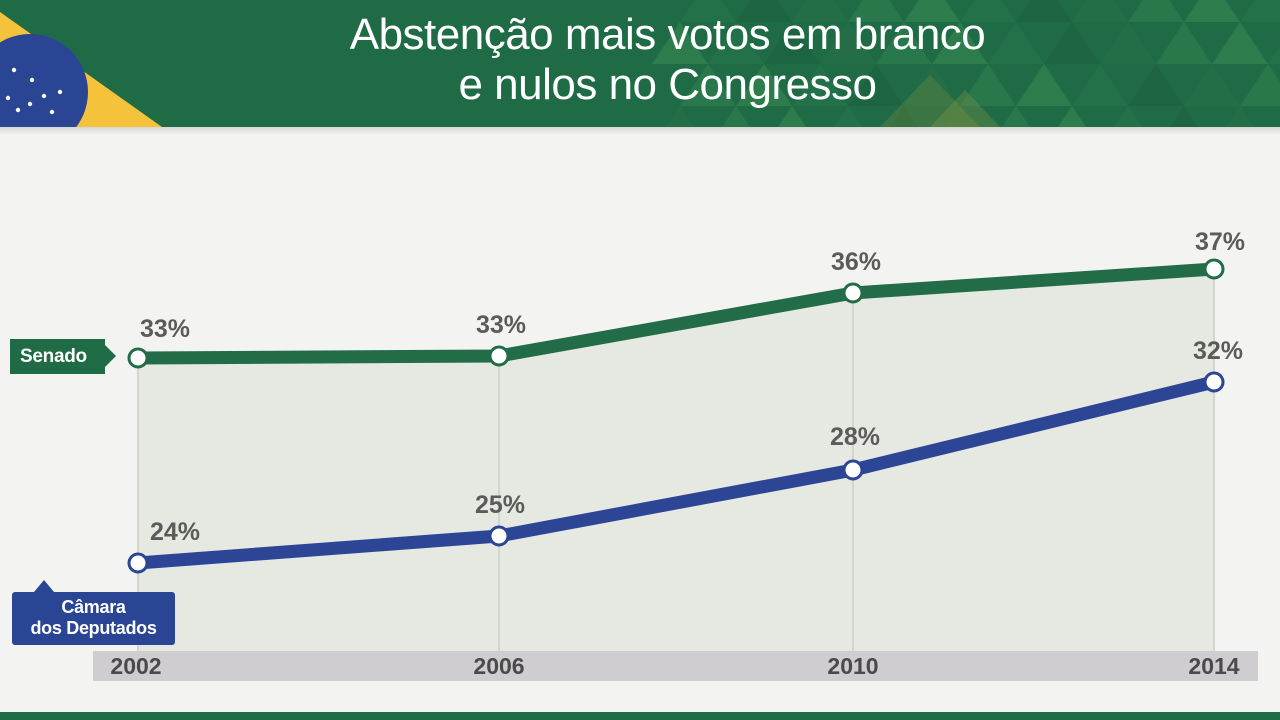 This screenshot has height=720, width=1280. Describe the element at coordinates (93, 607) in the screenshot. I see `camara-label-line-1: Câmara` at that location.